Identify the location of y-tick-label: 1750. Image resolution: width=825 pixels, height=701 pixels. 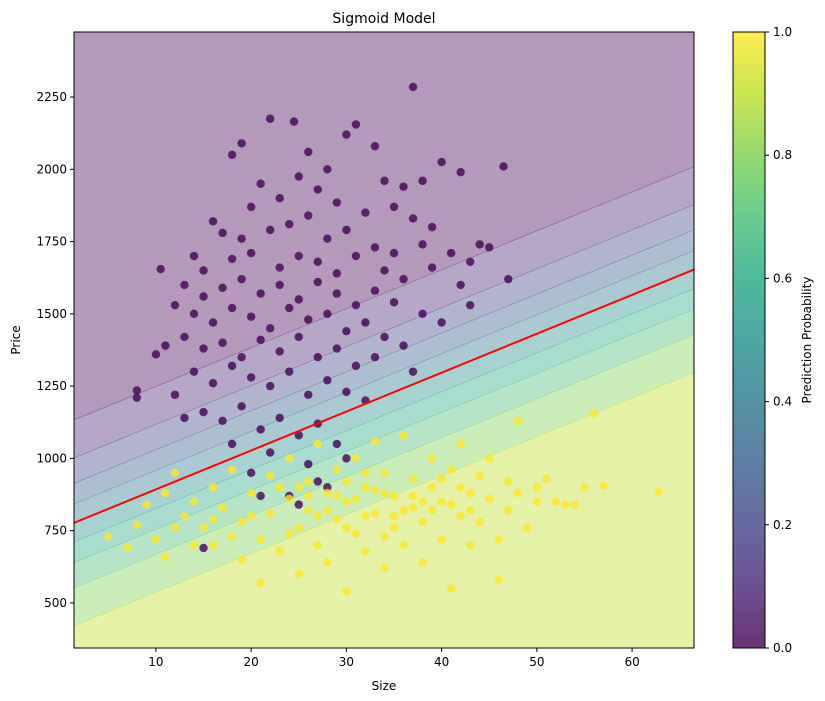
(51, 242).